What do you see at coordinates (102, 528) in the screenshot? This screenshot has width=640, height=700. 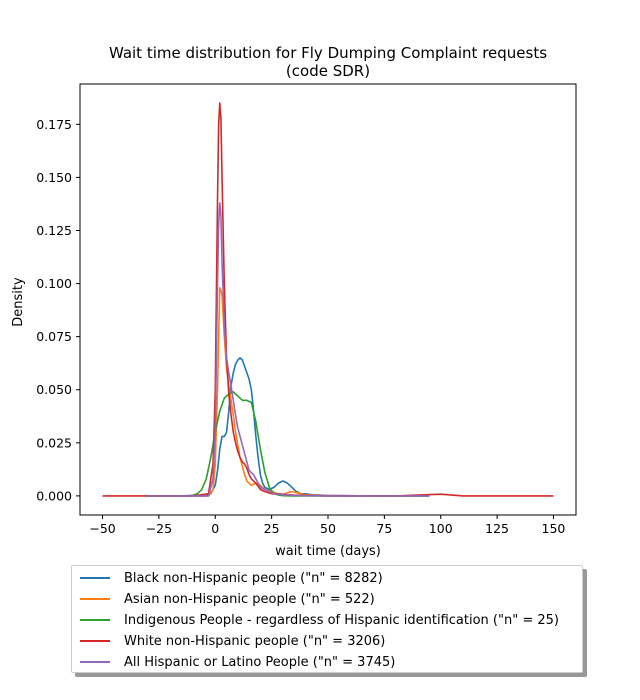 I see `x-tick-label: −50` at bounding box center [102, 528].